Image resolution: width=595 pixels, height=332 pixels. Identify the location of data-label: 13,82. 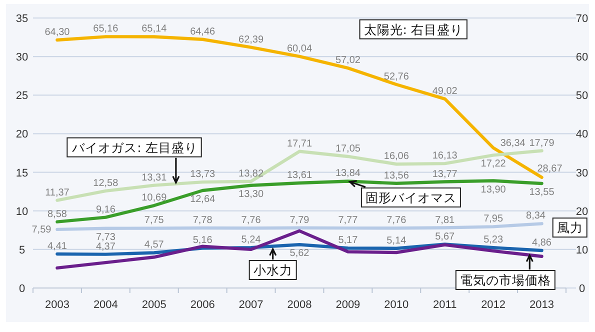
(251, 174).